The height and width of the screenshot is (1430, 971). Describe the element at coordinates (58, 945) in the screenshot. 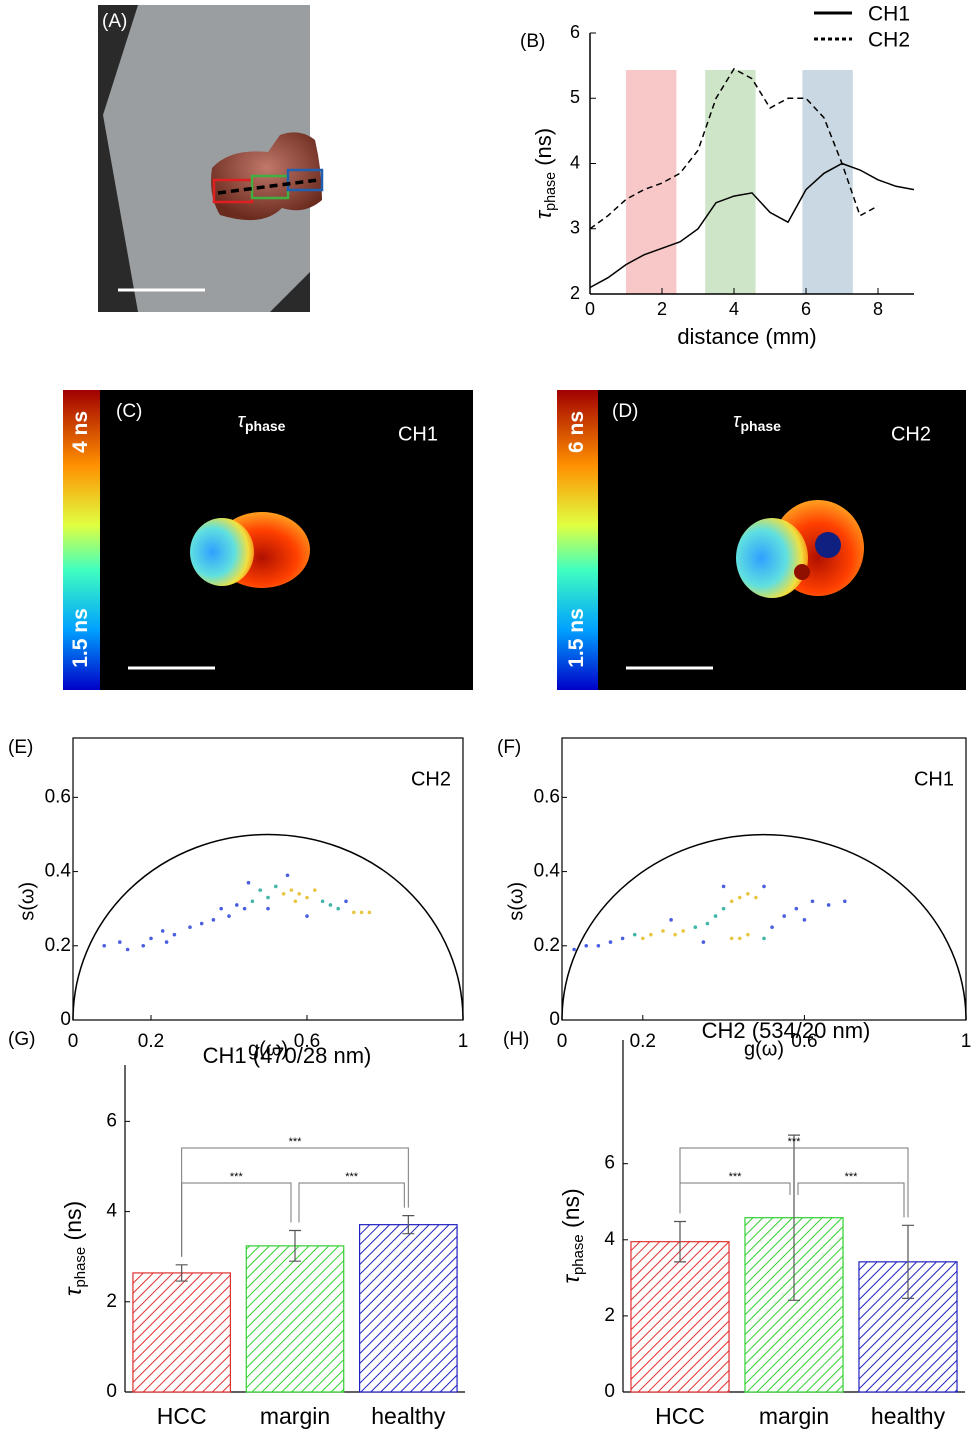

I see `y-tick-label: 0.2` at that location.